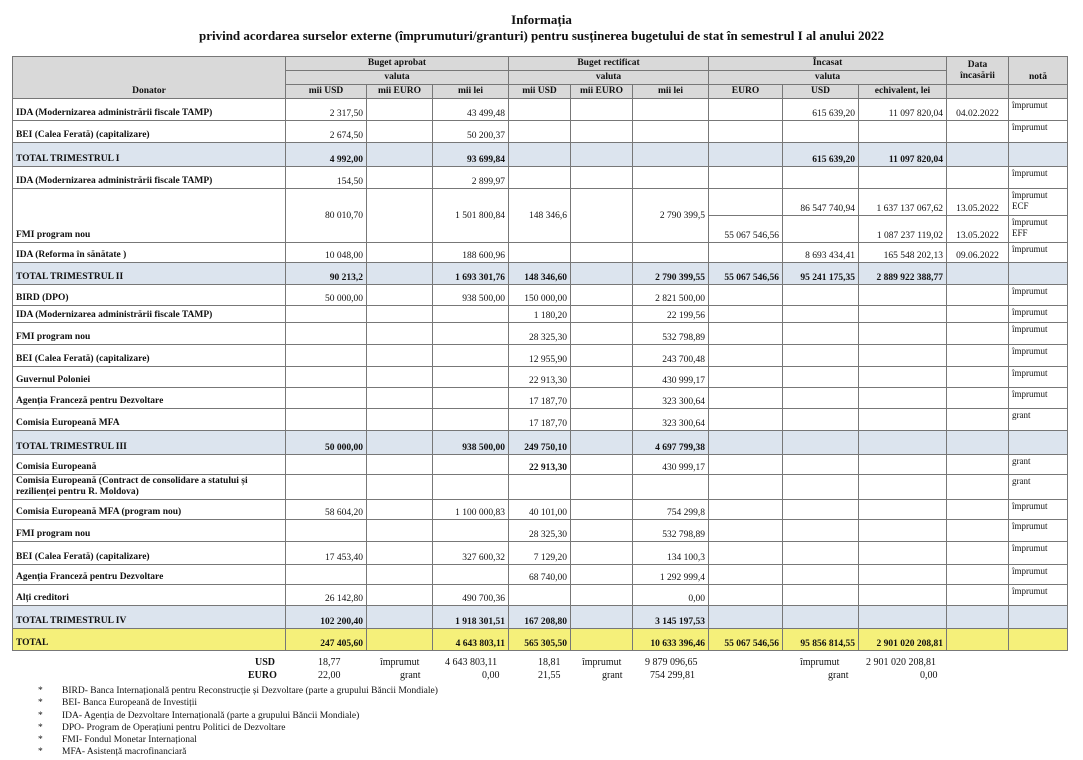  Describe the element at coordinates (902, 202) in the screenshot. I see `cell-value: 1 637 137 067,62` at that location.